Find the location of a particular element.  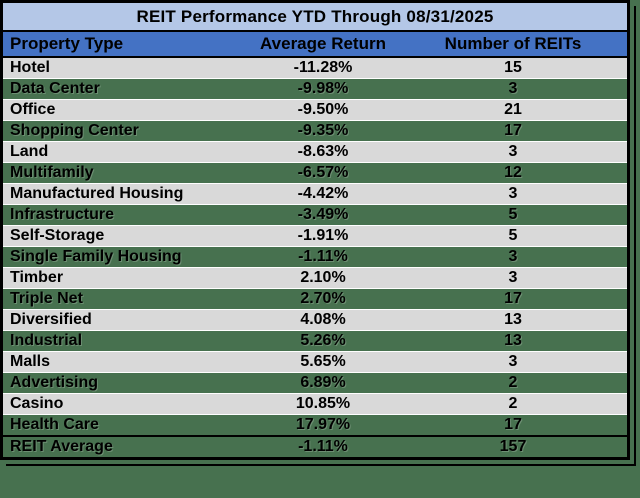

column-header-property-type: Property Type is located at coordinates (125, 45).